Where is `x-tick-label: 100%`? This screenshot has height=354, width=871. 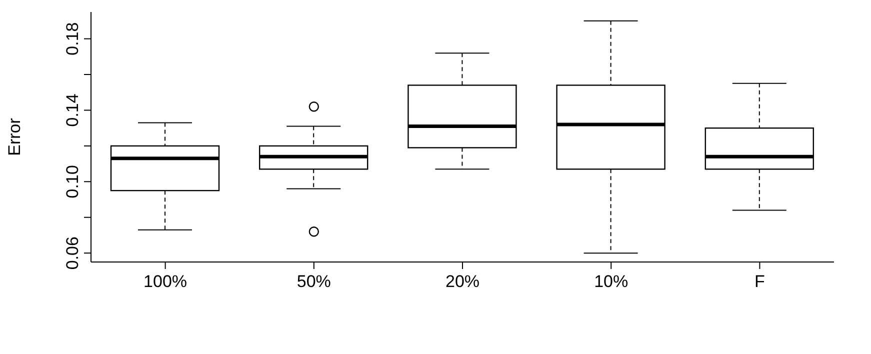 x-tick-label: 100% is located at coordinates (166, 282).